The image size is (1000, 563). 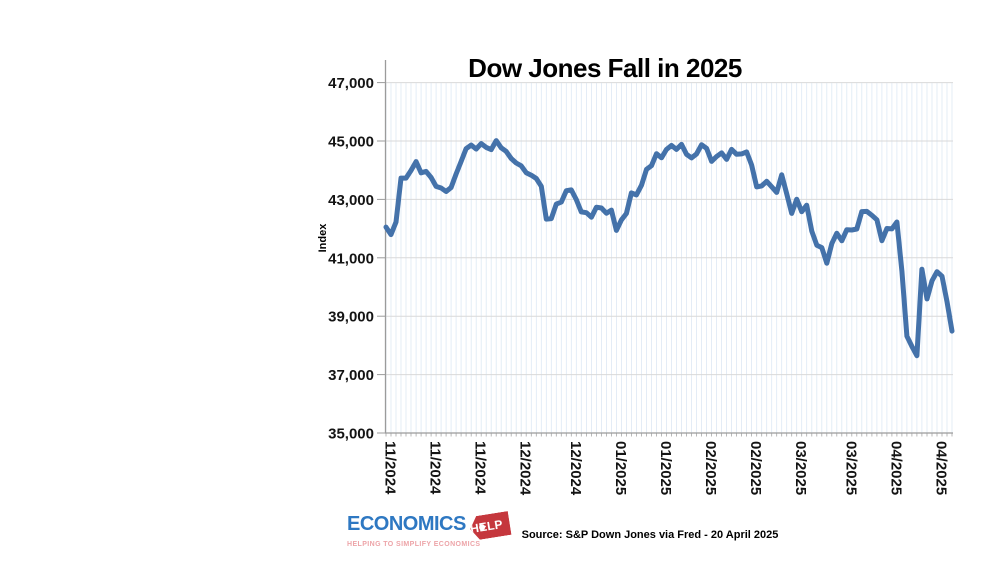 What do you see at coordinates (414, 544) in the screenshot?
I see `logo-tagline: HELPING TO SIMPLIFY ECONOMICS` at bounding box center [414, 544].